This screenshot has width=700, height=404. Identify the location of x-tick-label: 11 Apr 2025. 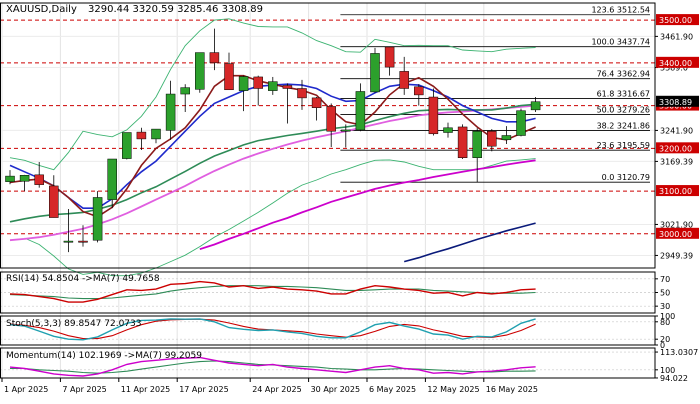
(145, 389).